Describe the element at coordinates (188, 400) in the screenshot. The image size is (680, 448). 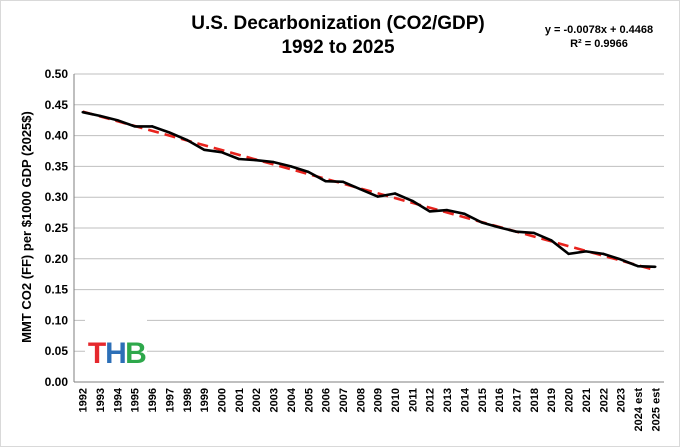
I see `x-tick-label: 1998` at that location.